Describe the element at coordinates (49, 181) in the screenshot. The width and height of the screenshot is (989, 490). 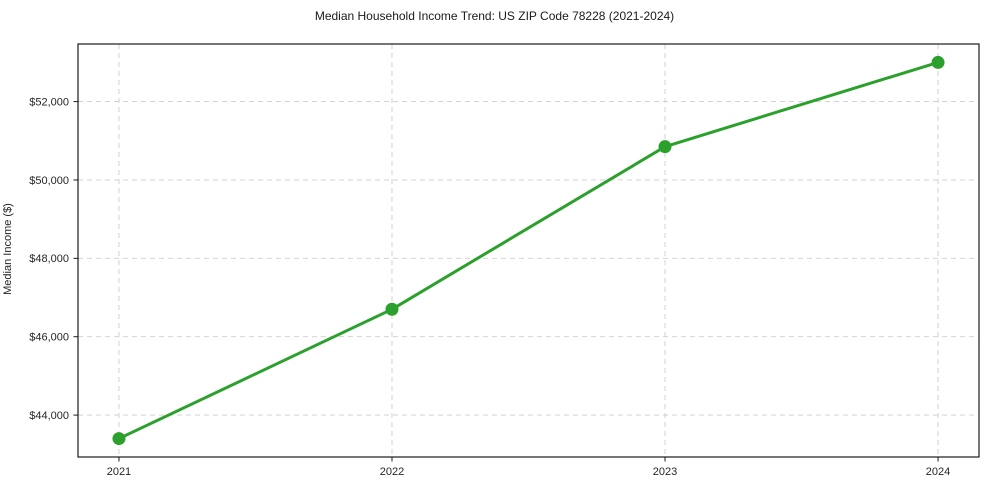
I see `y-tick-label-50000: $50,000` at that location.